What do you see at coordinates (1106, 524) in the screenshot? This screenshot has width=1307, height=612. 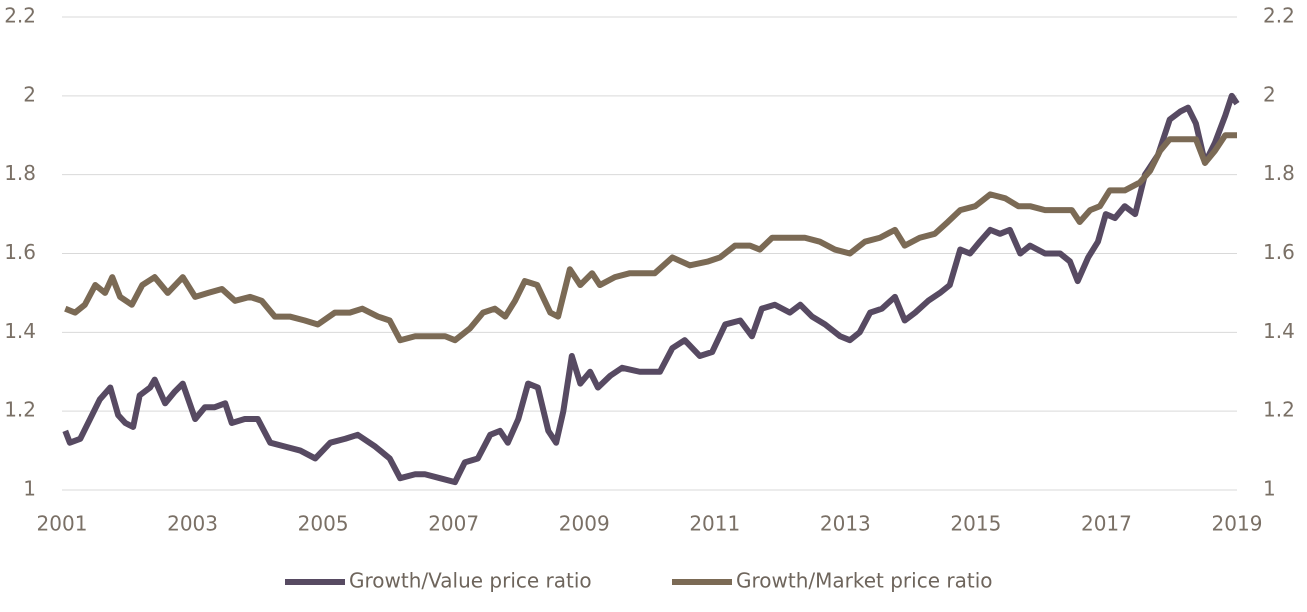 I see `x-tick-label: 2017` at bounding box center [1106, 524].